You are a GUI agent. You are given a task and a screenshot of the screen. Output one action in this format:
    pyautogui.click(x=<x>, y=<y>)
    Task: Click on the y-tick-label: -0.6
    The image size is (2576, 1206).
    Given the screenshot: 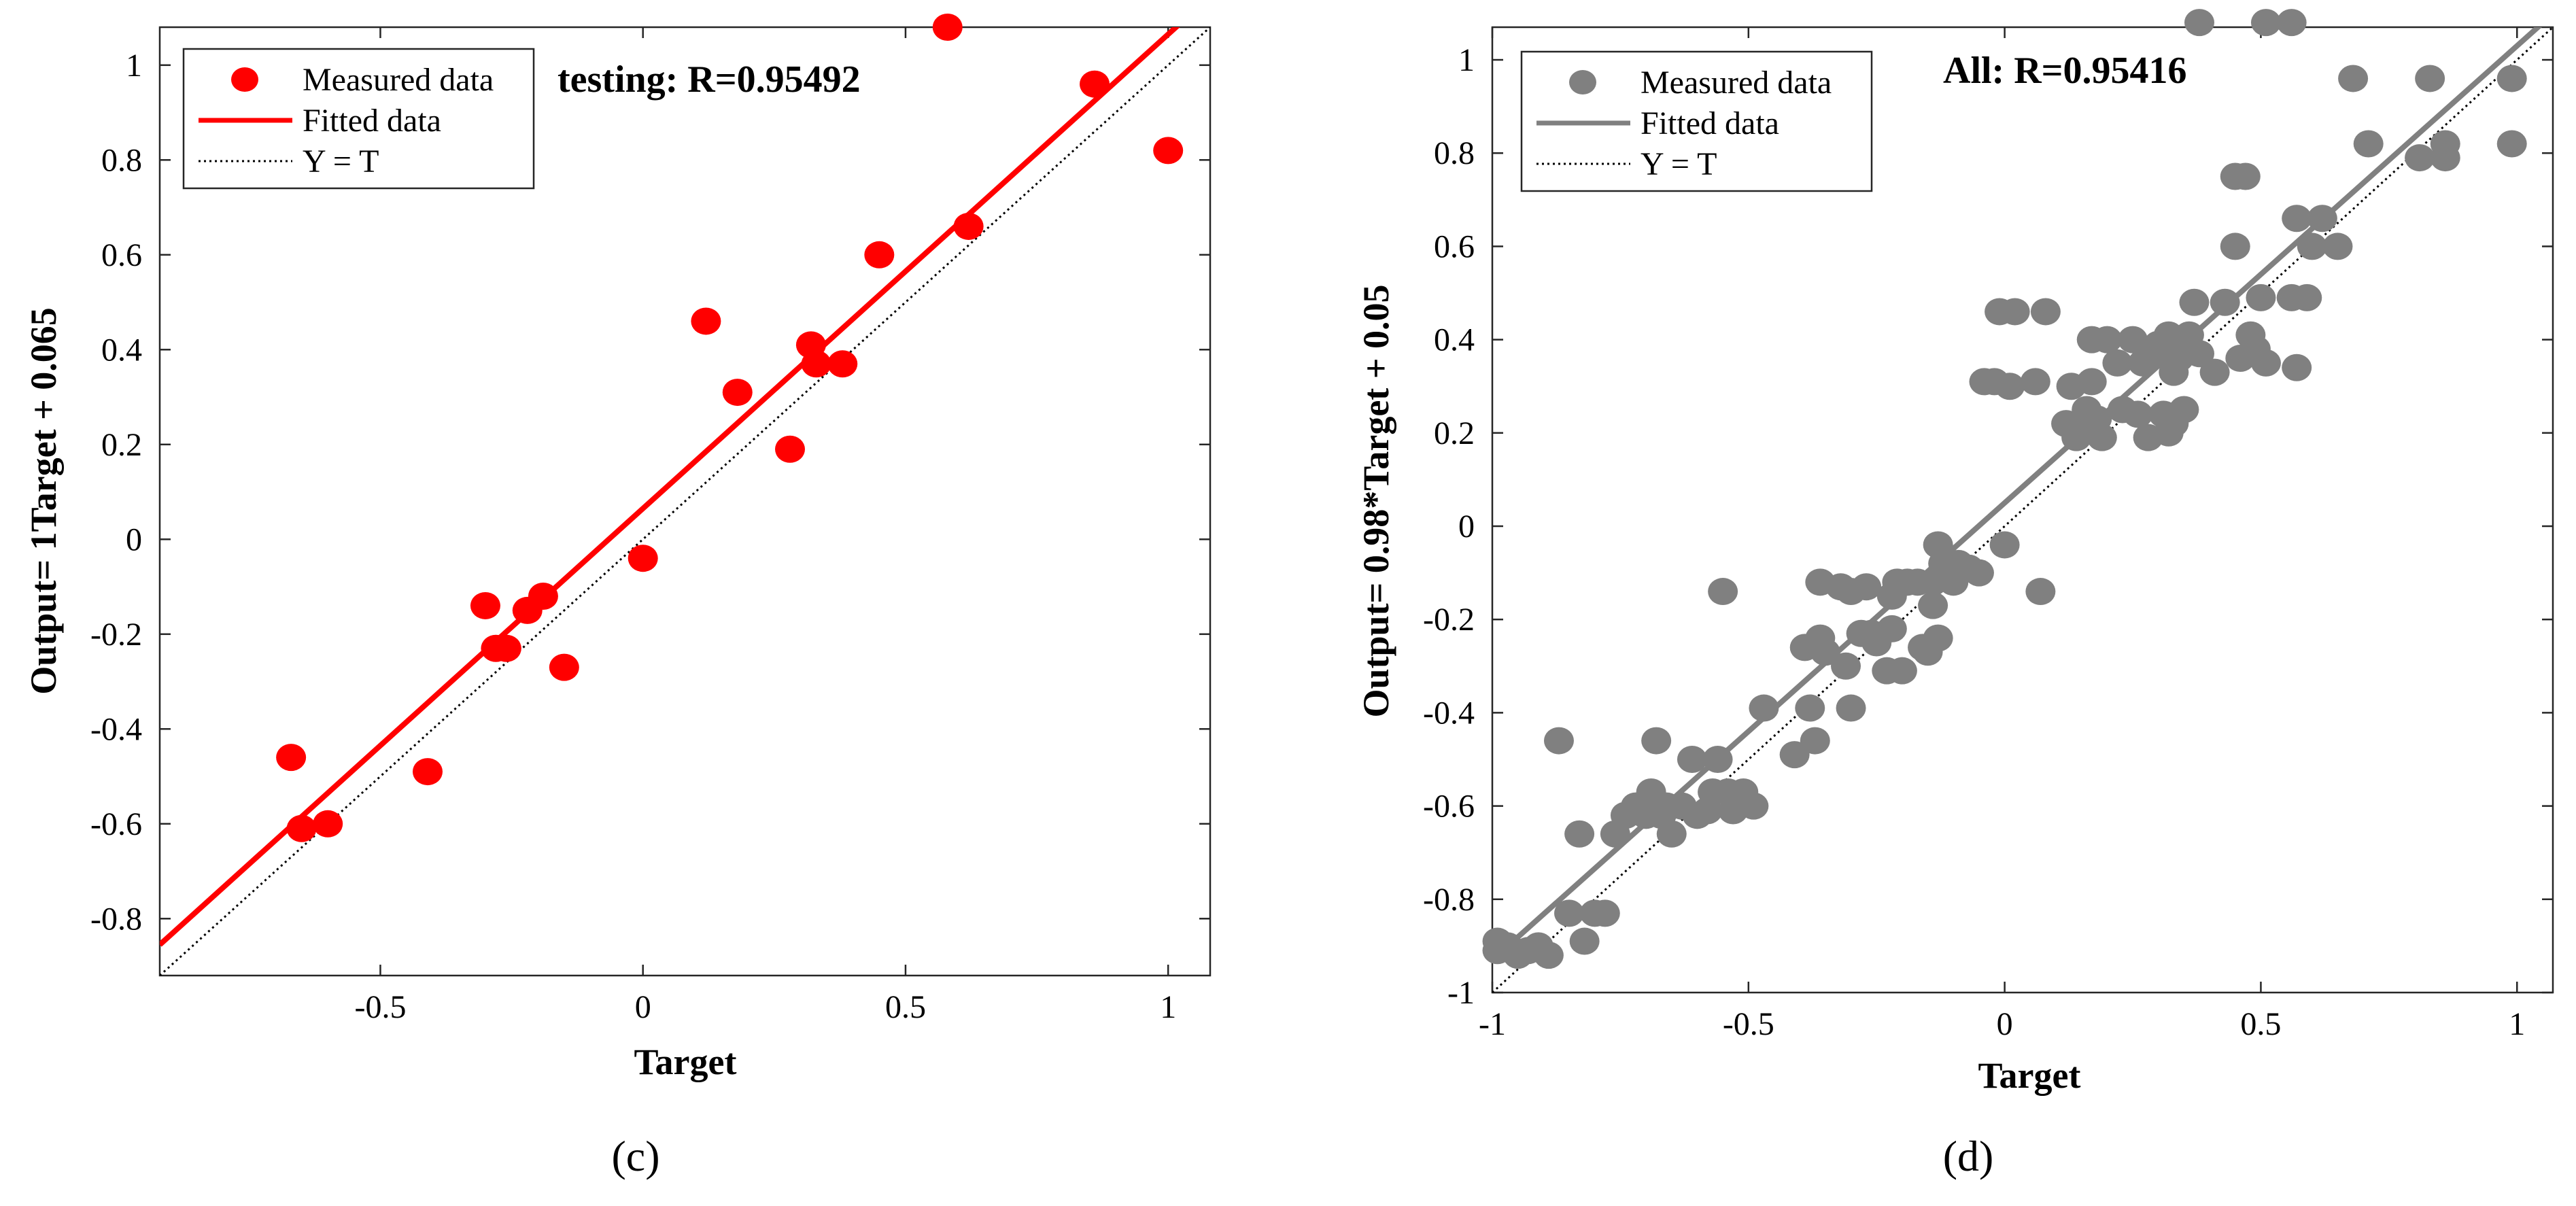 What is the action you would take?
    pyautogui.click(x=116, y=824)
    